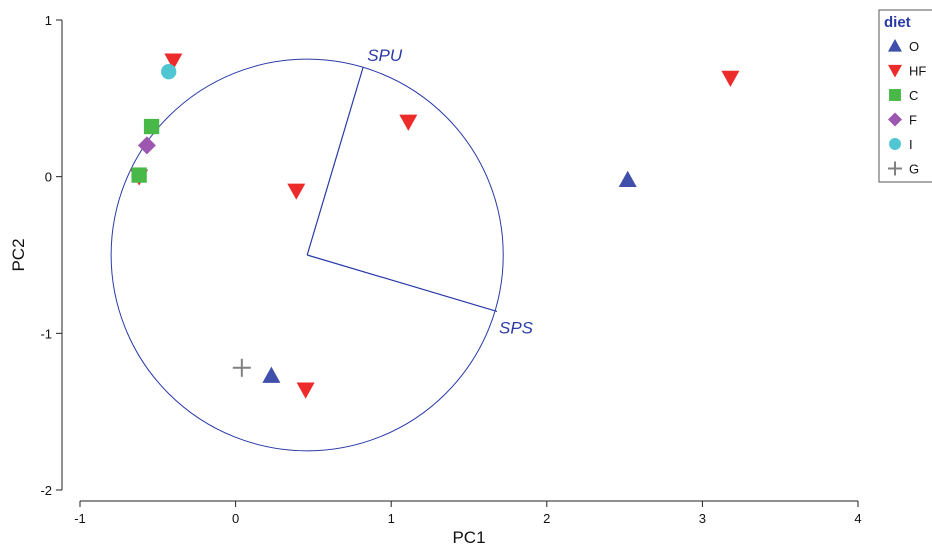 The height and width of the screenshot is (549, 932). Describe the element at coordinates (385, 55) in the screenshot. I see `loading-vector-label: SPU` at that location.